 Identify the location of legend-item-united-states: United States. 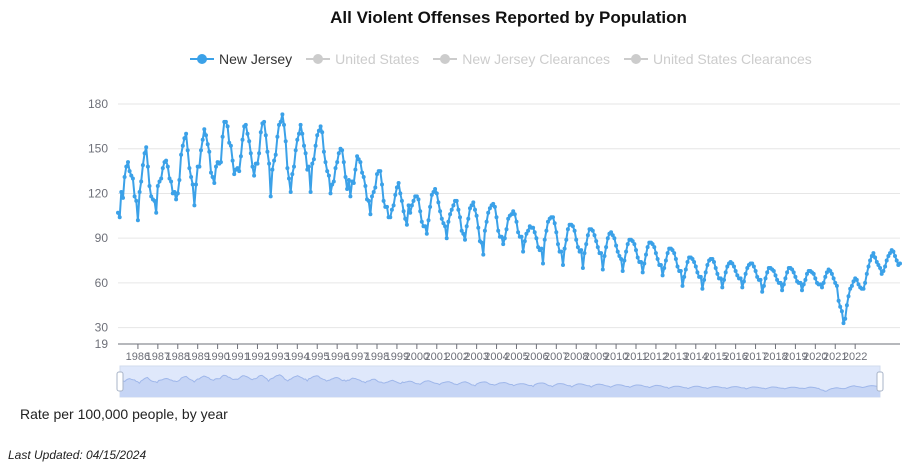
(362, 59).